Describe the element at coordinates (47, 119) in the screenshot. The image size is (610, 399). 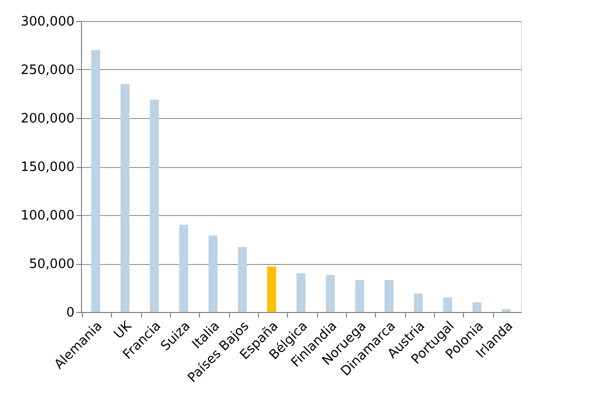
I see `y-tick-label: 200,000` at that location.